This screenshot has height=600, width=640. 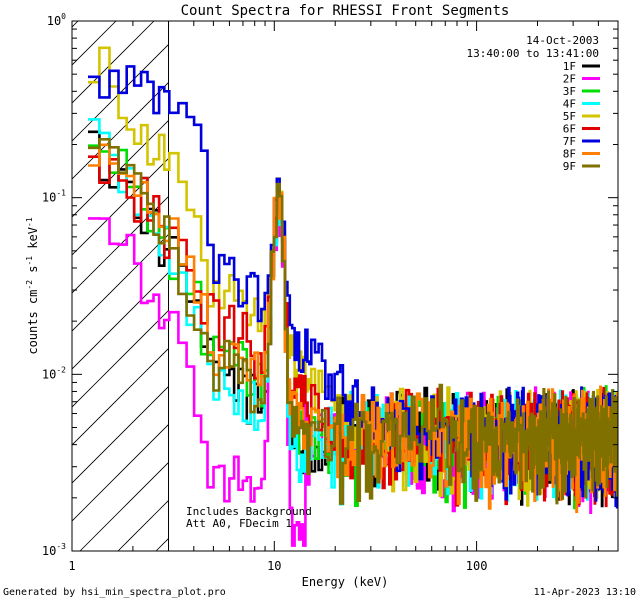 I want to click on annotation-attenuator: Att A0, FDecim 1, so click(x=239, y=523).